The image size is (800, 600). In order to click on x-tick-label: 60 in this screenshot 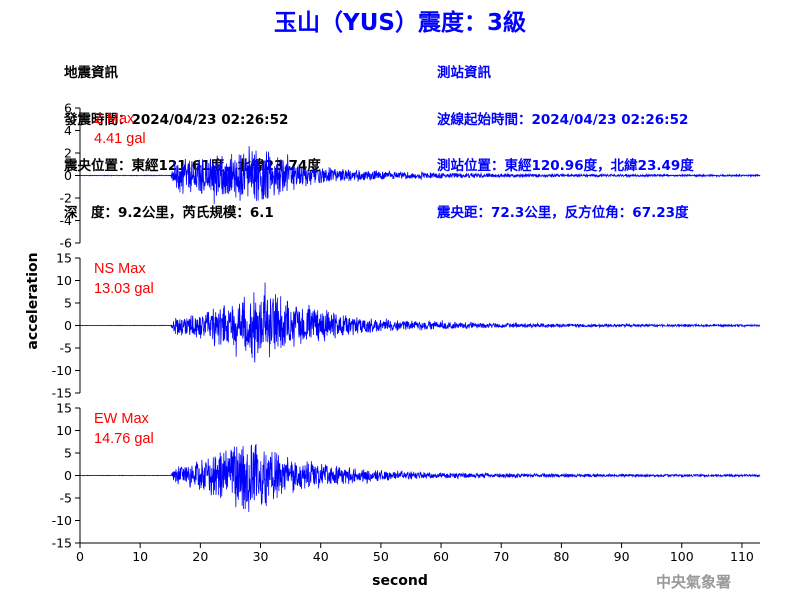, I will do `click(441, 556)`.